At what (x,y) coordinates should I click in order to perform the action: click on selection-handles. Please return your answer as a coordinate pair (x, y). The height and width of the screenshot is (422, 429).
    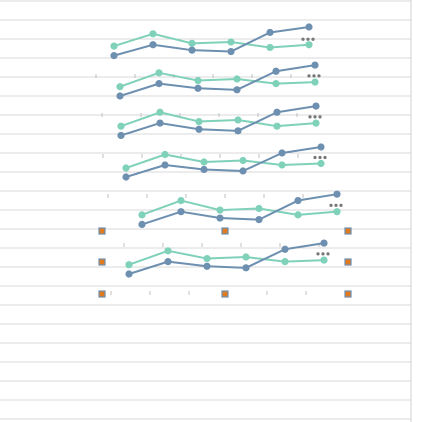
    Looking at the image, I should click on (225, 262).